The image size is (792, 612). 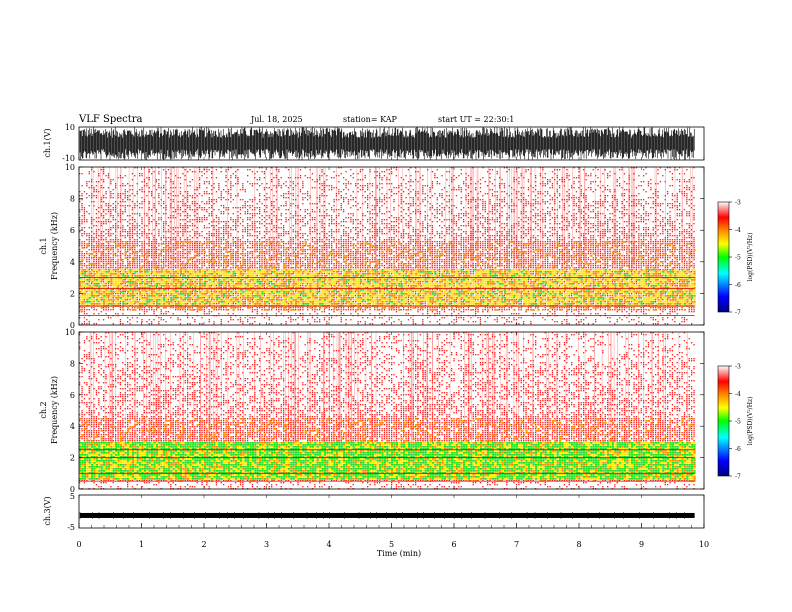 What do you see at coordinates (78, 544) in the screenshot?
I see `time-tick-label: 0` at bounding box center [78, 544].